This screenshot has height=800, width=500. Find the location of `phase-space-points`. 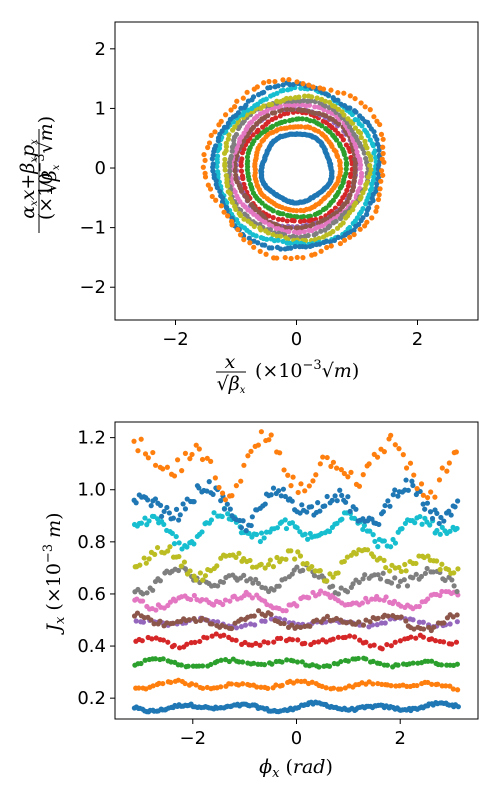

phase-space-points is located at coordinates (293, 169).